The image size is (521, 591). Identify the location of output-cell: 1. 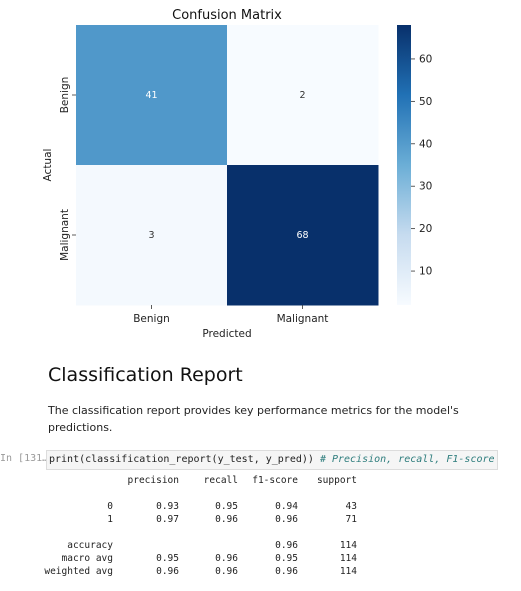
(110, 519).